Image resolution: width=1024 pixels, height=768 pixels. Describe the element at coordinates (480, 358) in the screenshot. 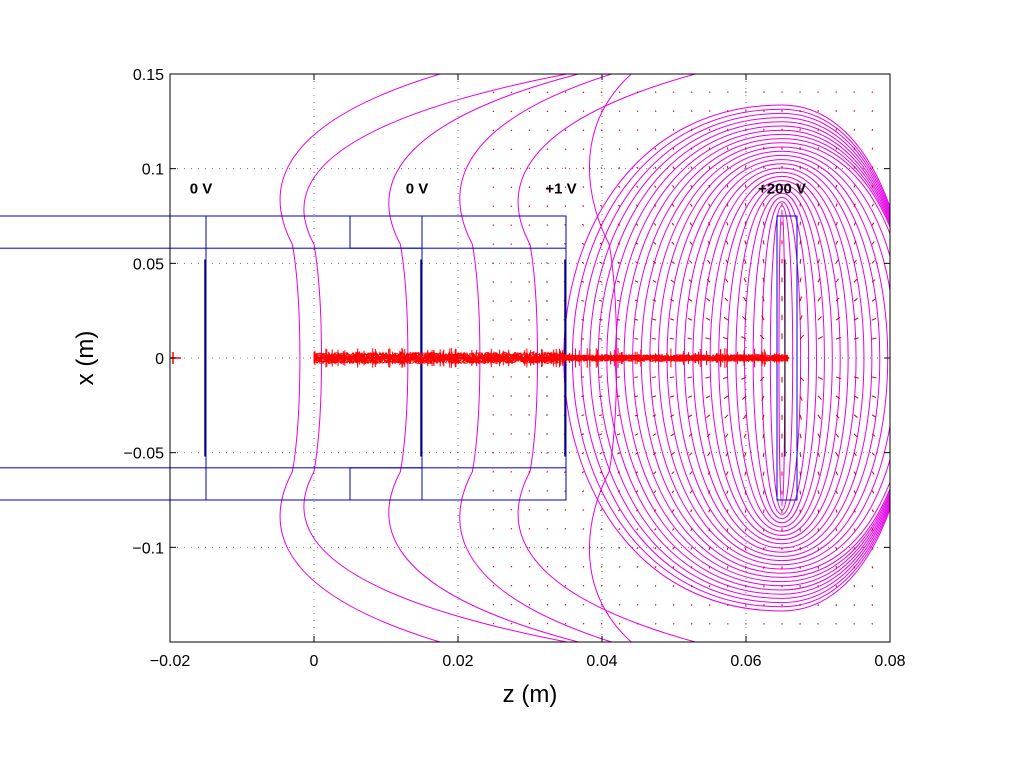

I see `particle-beam` at that location.